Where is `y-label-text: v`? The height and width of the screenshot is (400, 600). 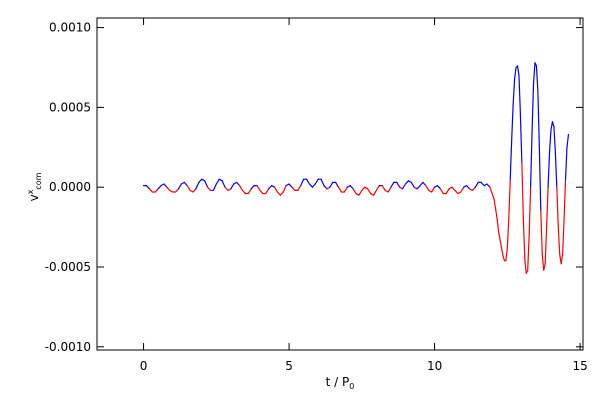
y-label-text: v is located at coordinates (34, 197).